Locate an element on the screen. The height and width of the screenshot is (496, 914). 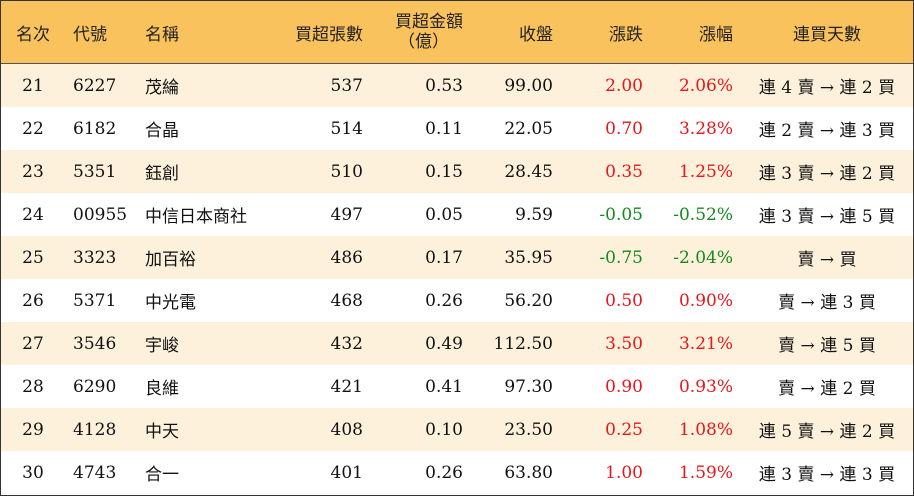
name-cell: 合晶 is located at coordinates (162, 131).